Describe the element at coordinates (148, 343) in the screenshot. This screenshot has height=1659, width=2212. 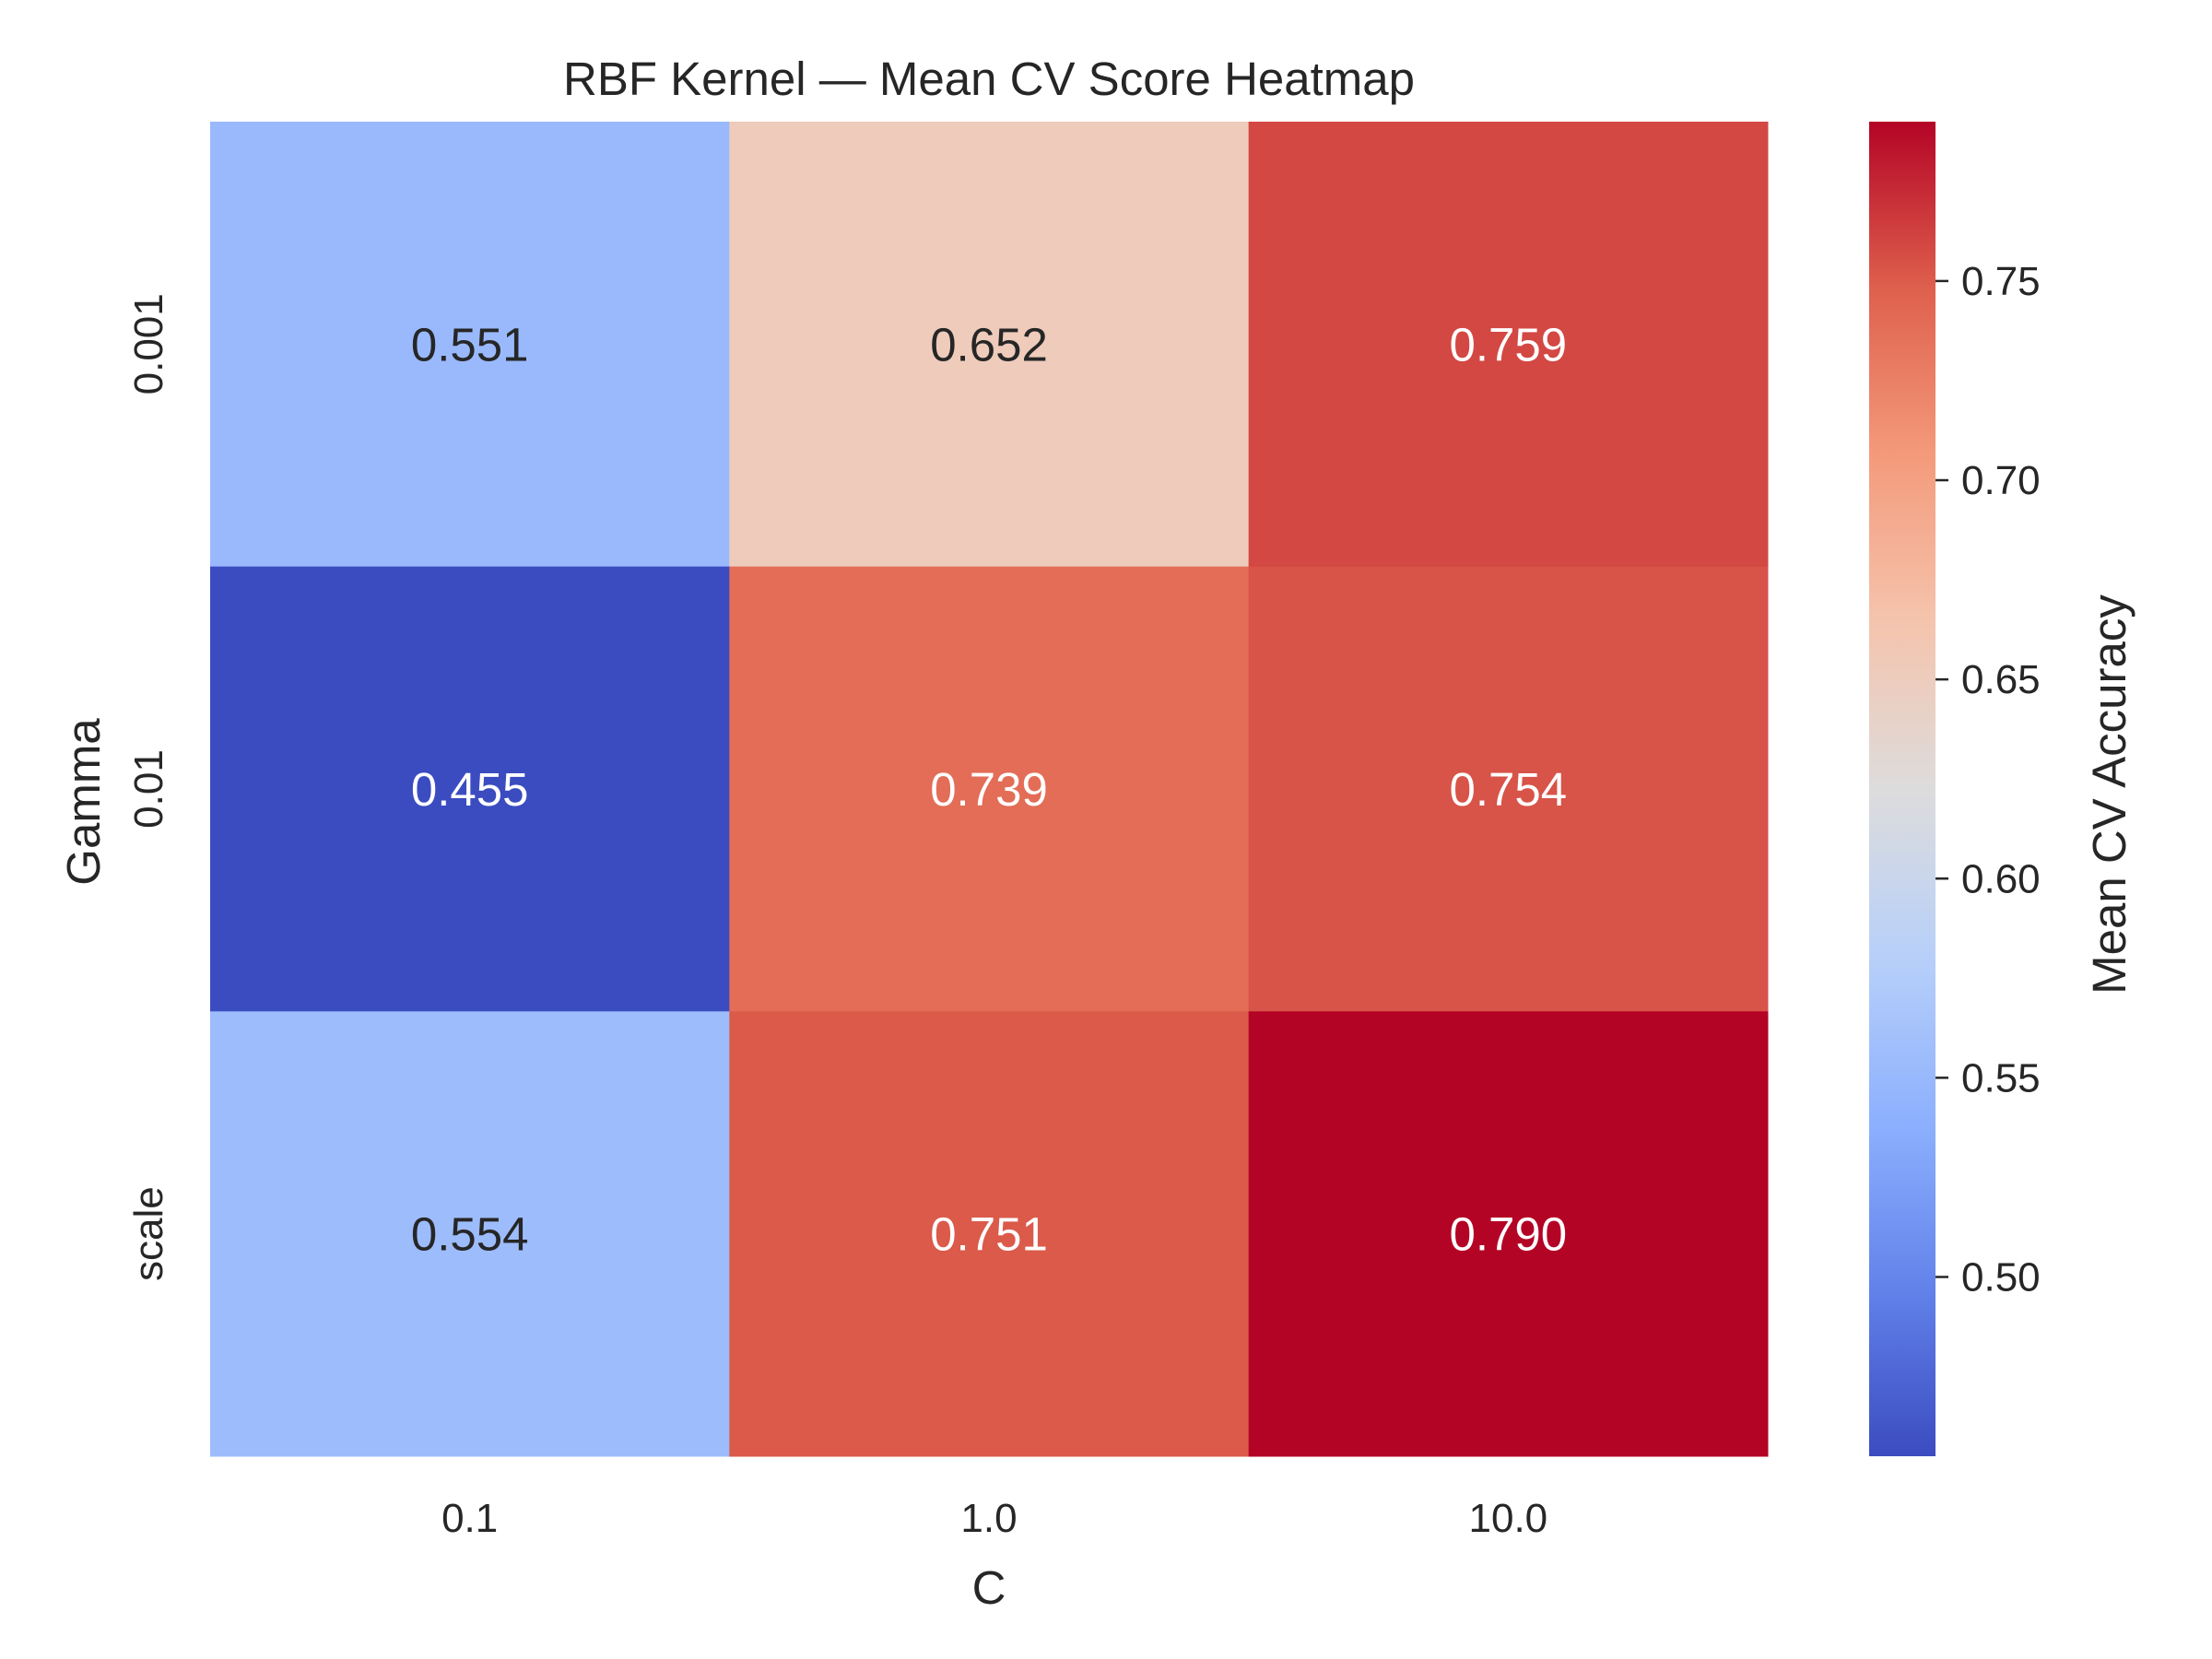
I see `y-tick-label: 0.001` at that location.